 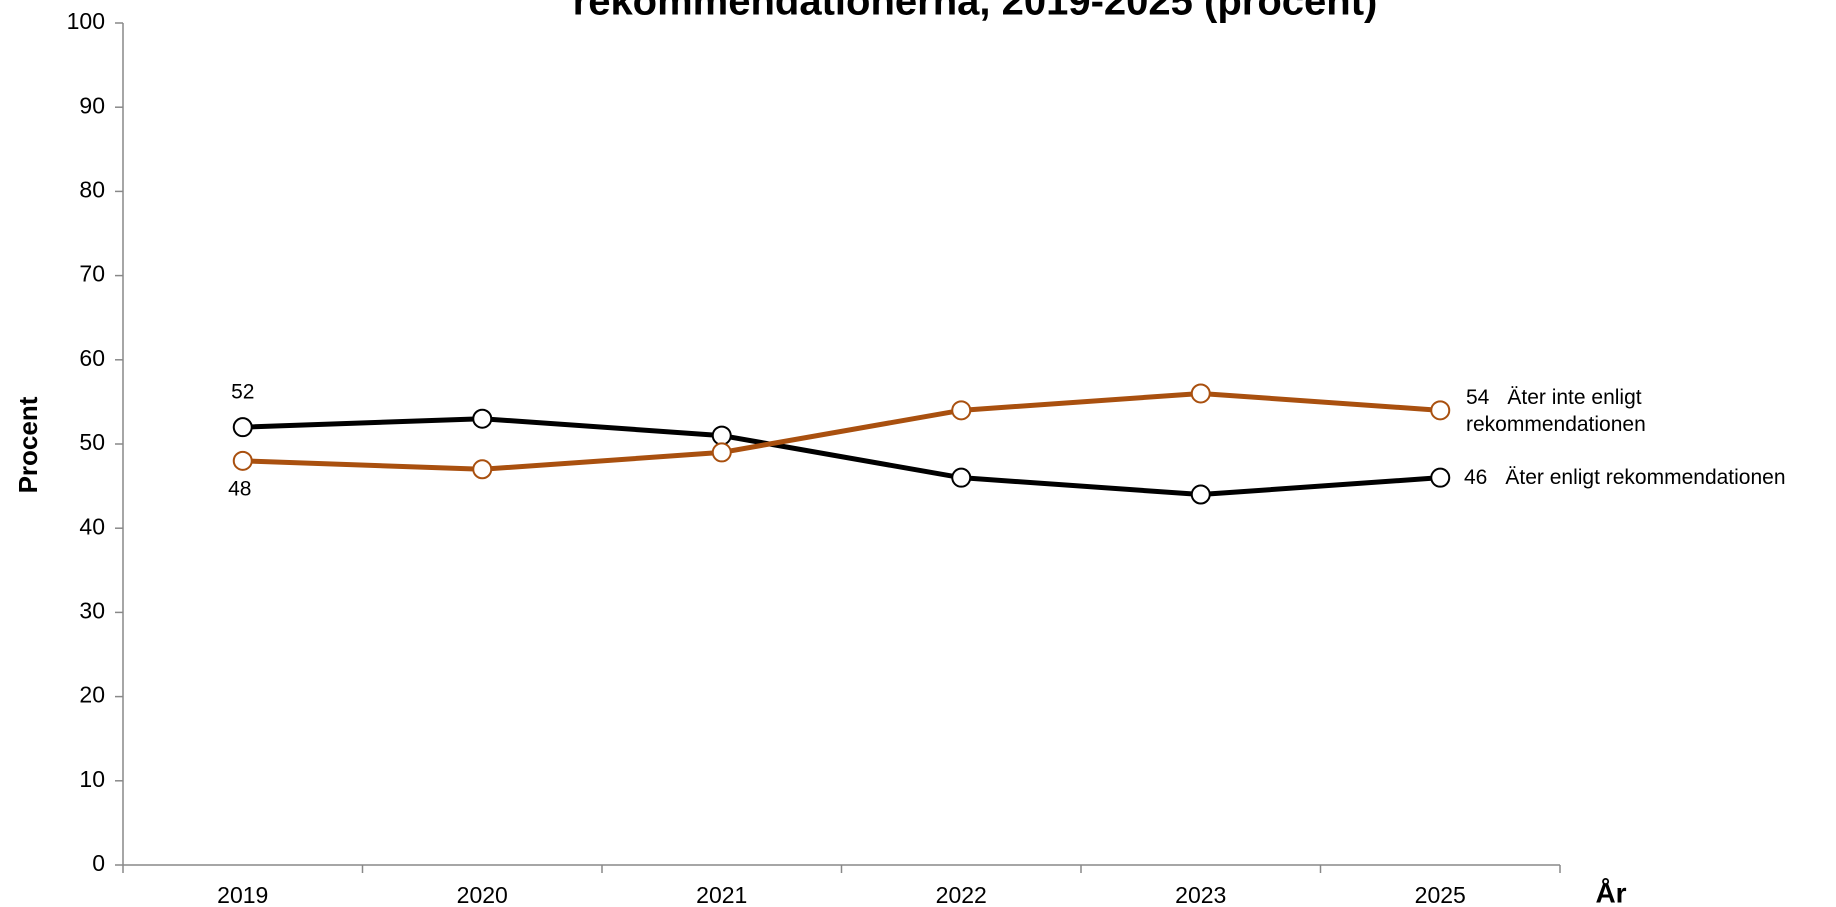 I want to click on y-tick-label: 70, so click(x=92, y=274).